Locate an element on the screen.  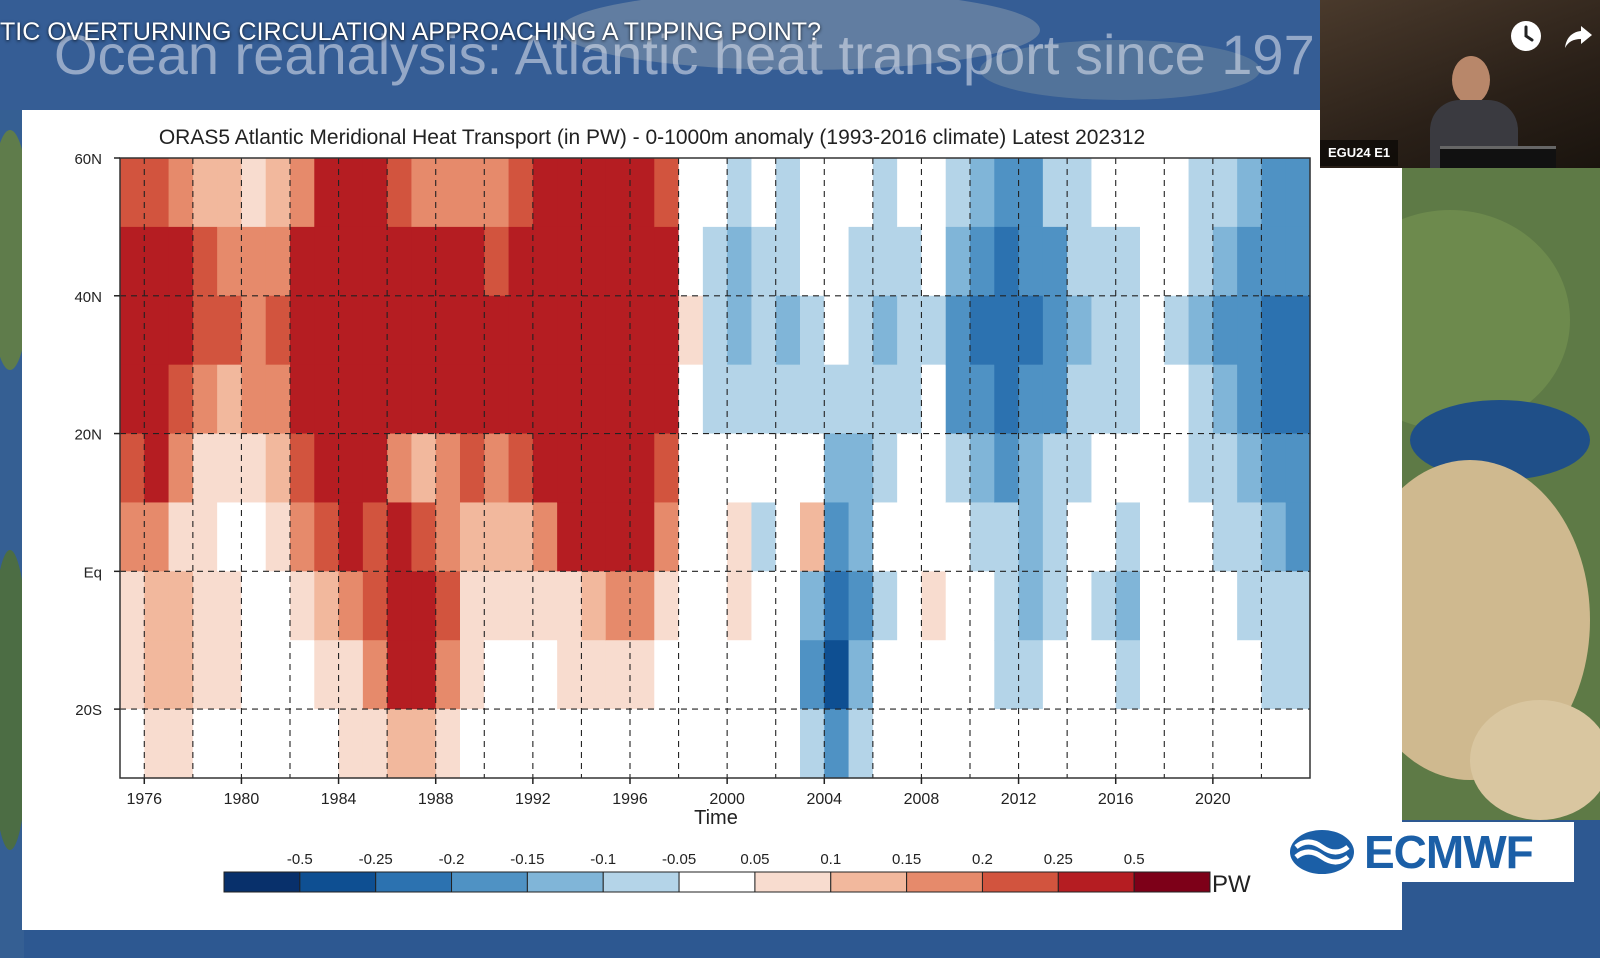
colorbar is located at coordinates (717, 882).